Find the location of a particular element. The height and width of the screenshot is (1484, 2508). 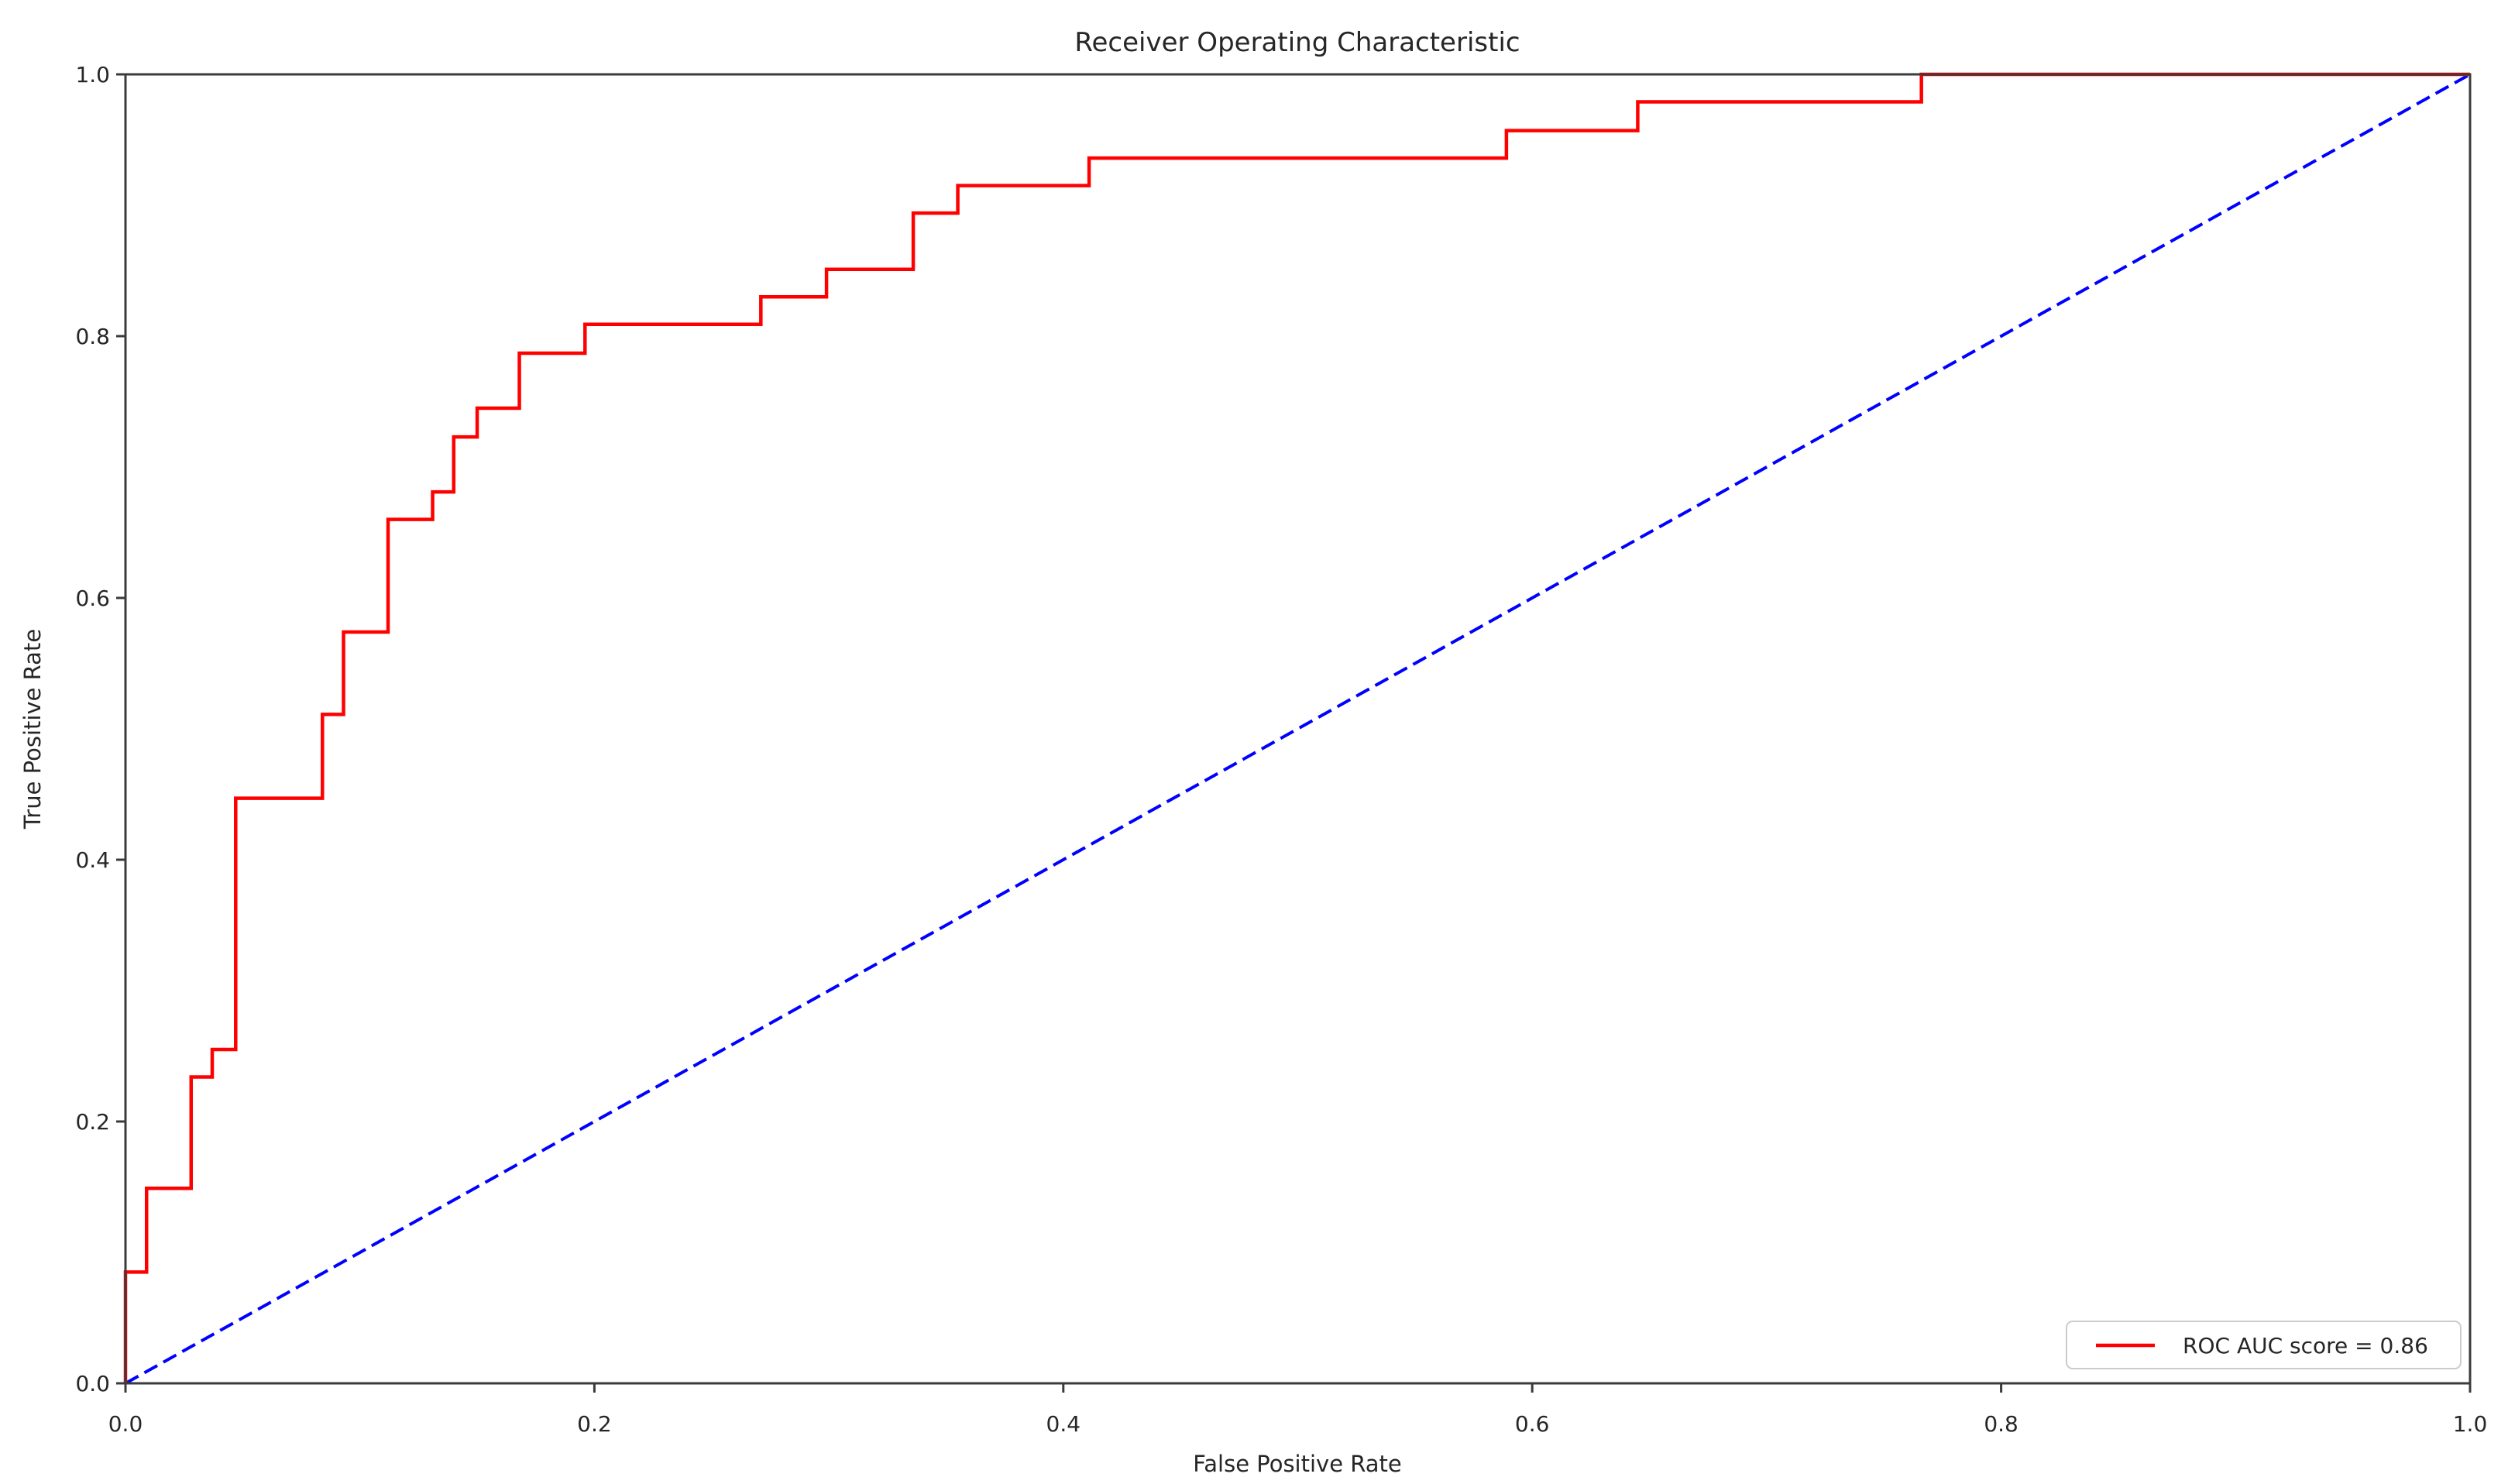

y-tick-label: 0.4 is located at coordinates (92, 860).